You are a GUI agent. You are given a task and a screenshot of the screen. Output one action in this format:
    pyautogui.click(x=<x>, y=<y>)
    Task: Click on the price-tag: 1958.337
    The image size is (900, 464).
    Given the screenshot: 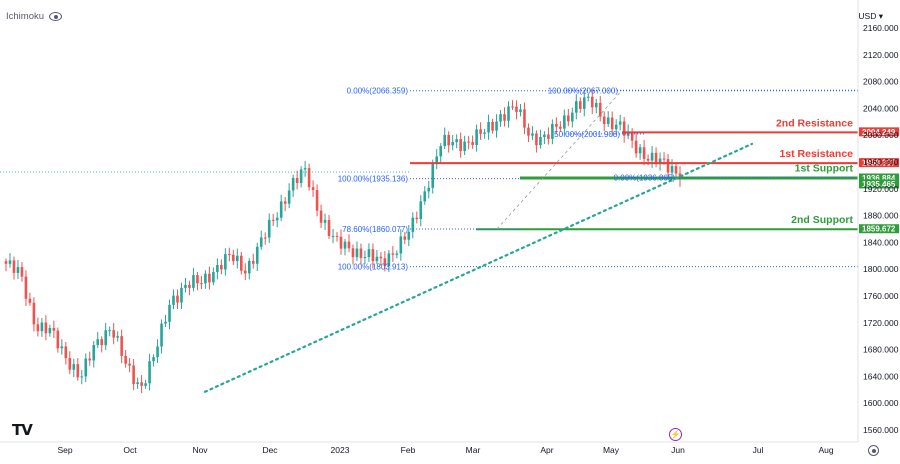 What is the action you would take?
    pyautogui.click(x=879, y=163)
    